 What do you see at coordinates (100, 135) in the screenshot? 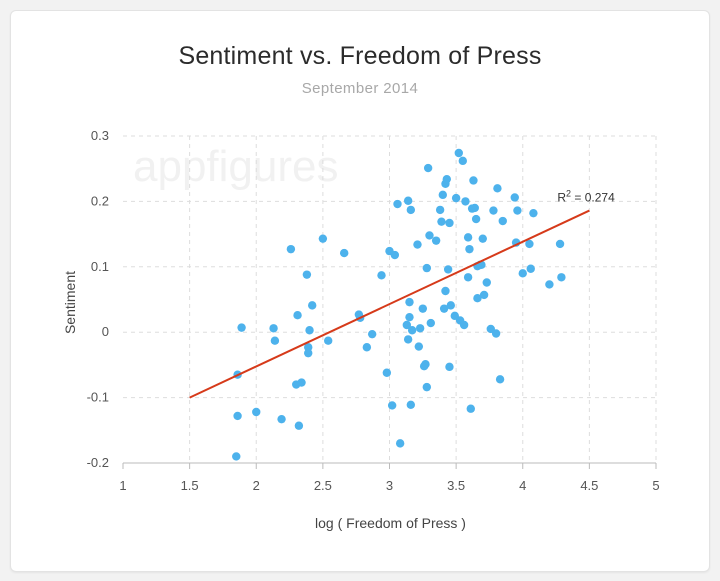
I see `y-tick-label: 0.3` at bounding box center [100, 135].